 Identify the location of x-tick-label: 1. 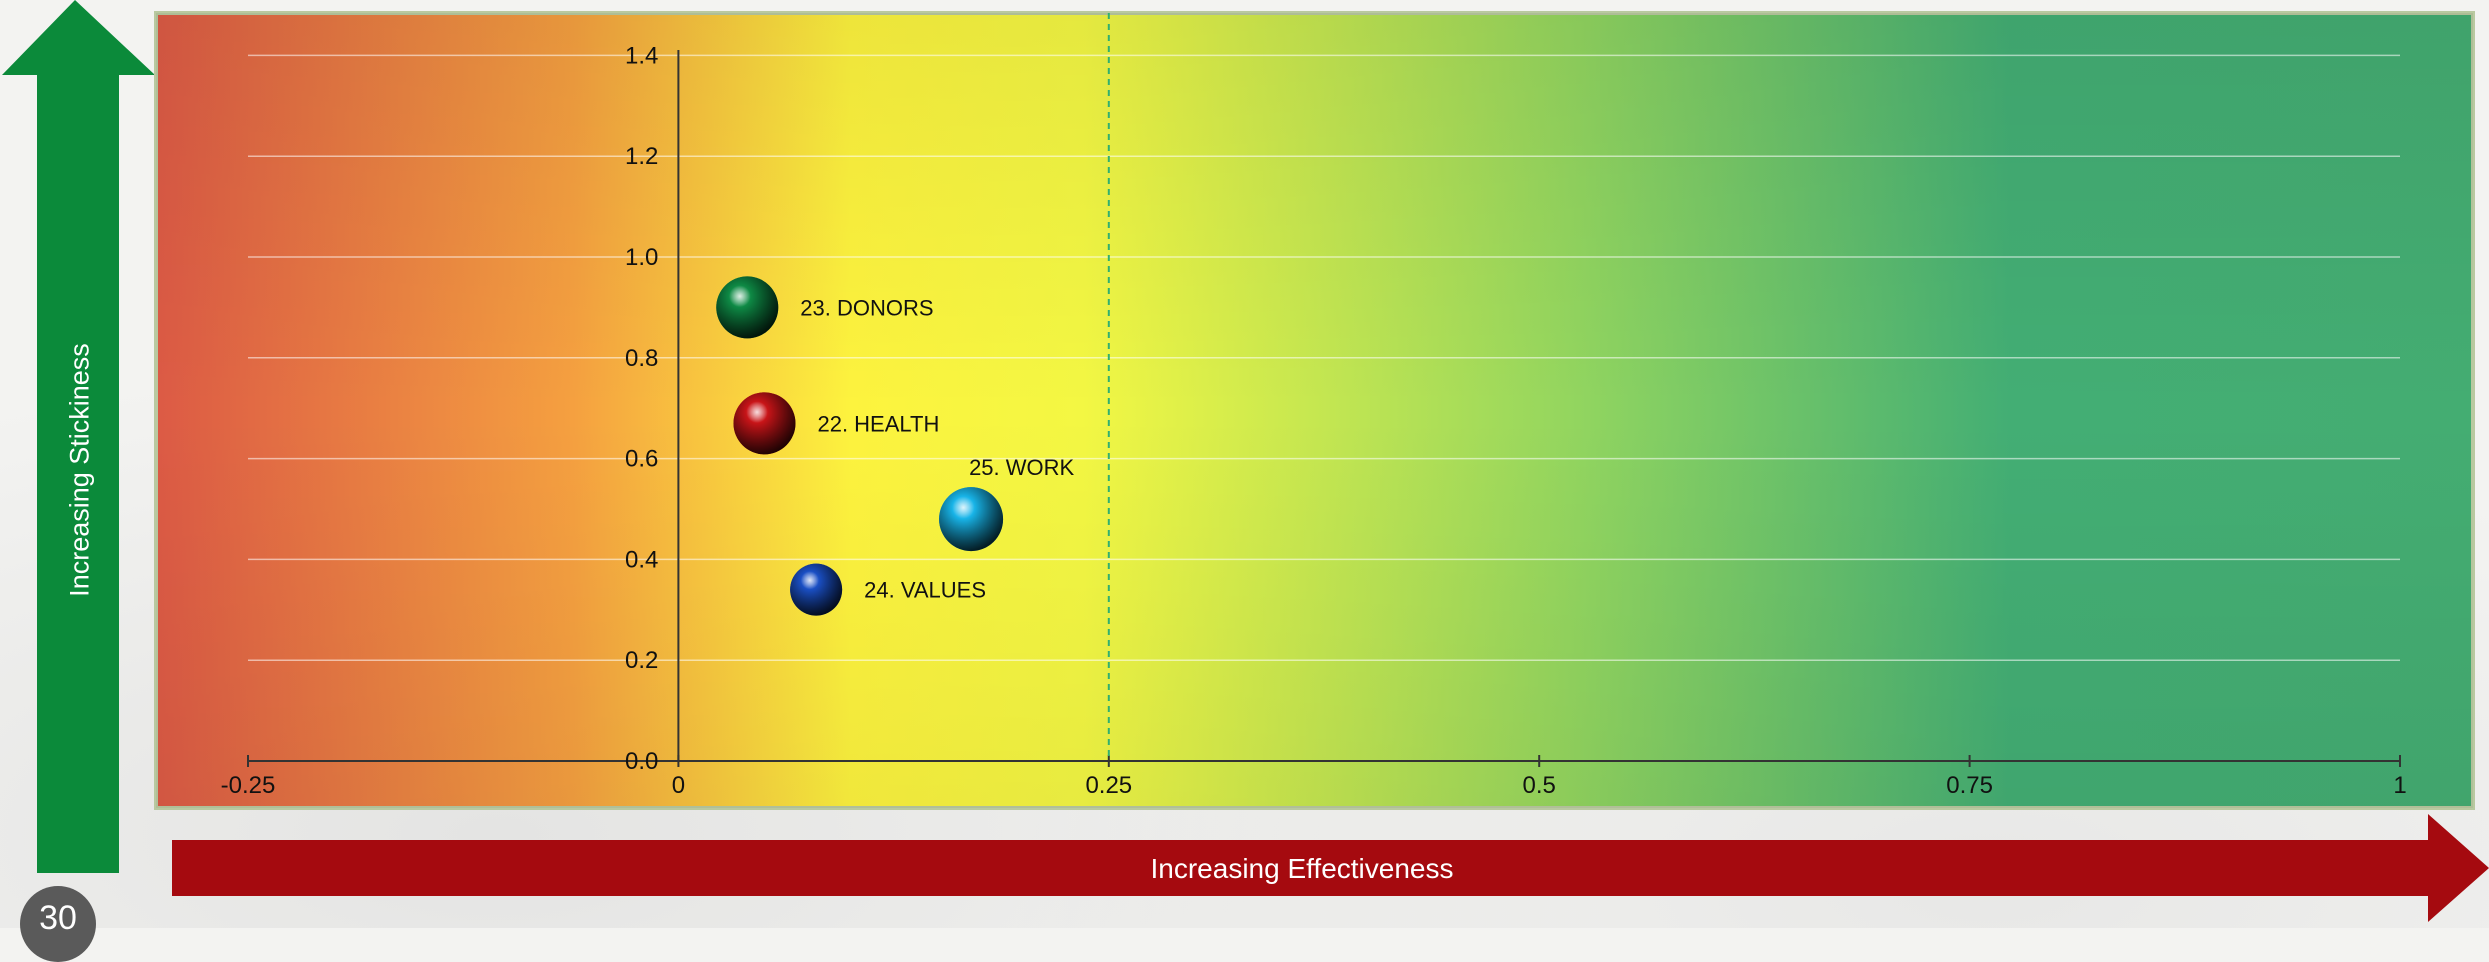
(2399, 785).